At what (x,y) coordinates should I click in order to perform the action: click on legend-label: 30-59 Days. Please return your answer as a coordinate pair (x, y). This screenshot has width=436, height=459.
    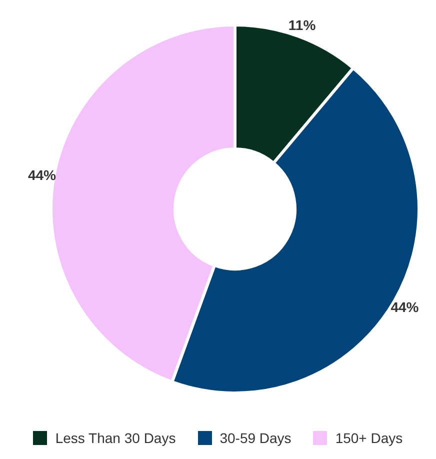
    Looking at the image, I should click on (256, 438).